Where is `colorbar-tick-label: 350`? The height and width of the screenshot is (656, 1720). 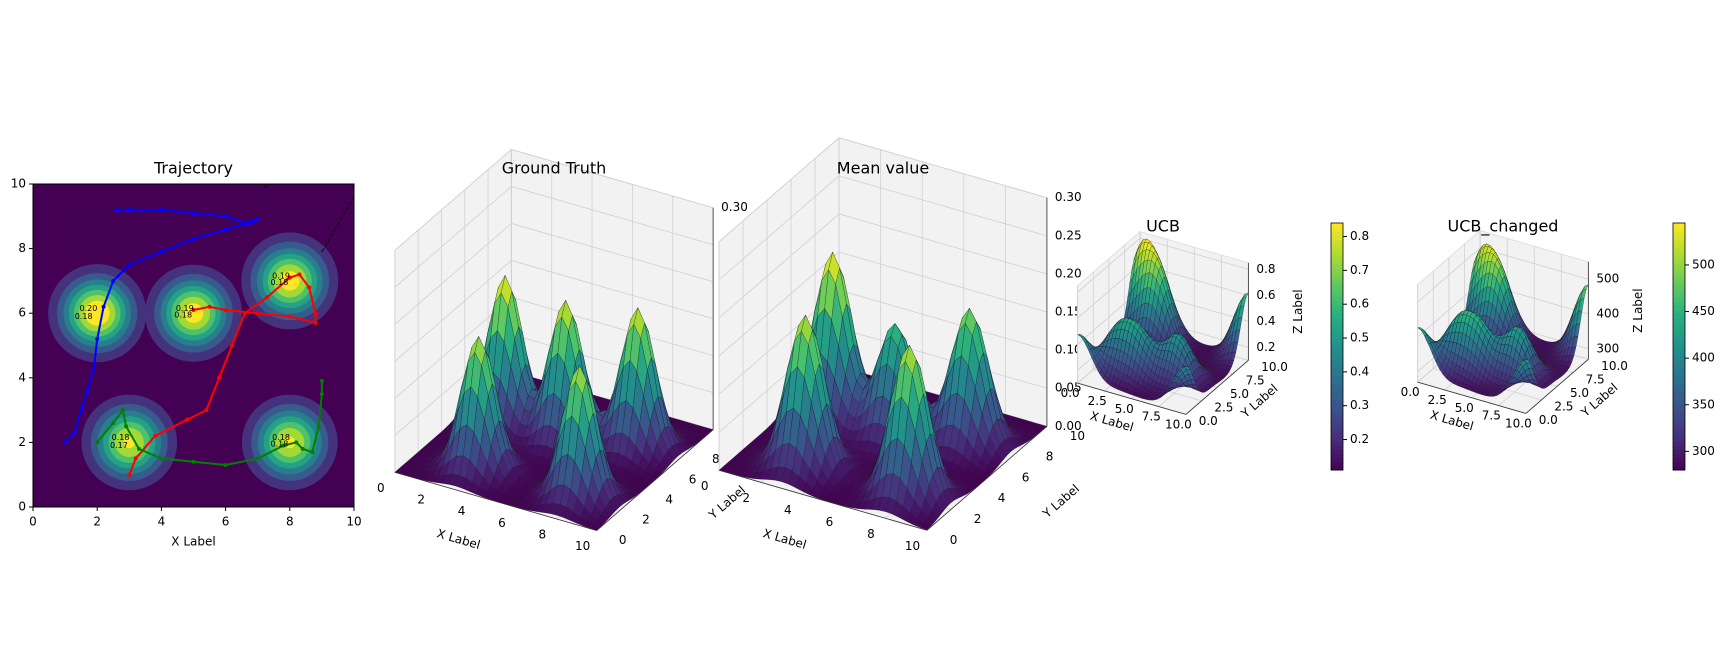
colorbar-tick-label: 350 is located at coordinates (1703, 404).